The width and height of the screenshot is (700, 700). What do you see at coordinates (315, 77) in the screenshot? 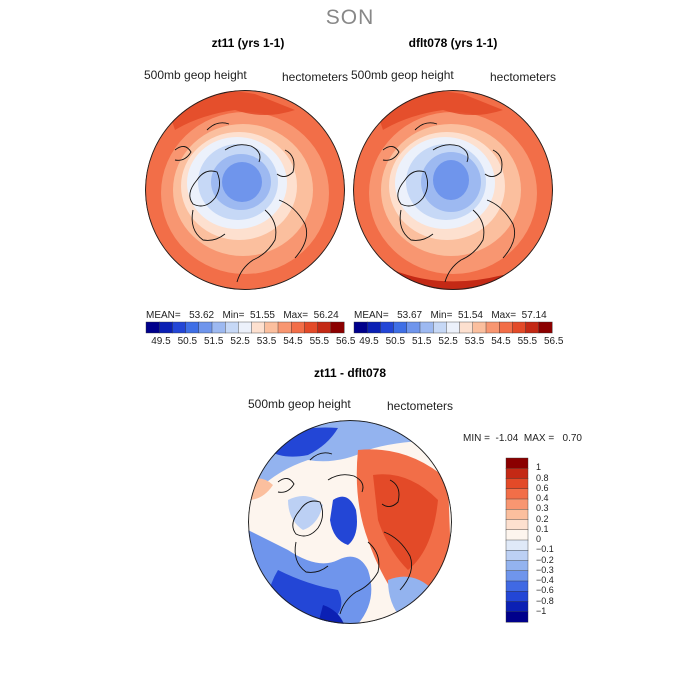
I see `panel1-units-label: hectometers` at bounding box center [315, 77].